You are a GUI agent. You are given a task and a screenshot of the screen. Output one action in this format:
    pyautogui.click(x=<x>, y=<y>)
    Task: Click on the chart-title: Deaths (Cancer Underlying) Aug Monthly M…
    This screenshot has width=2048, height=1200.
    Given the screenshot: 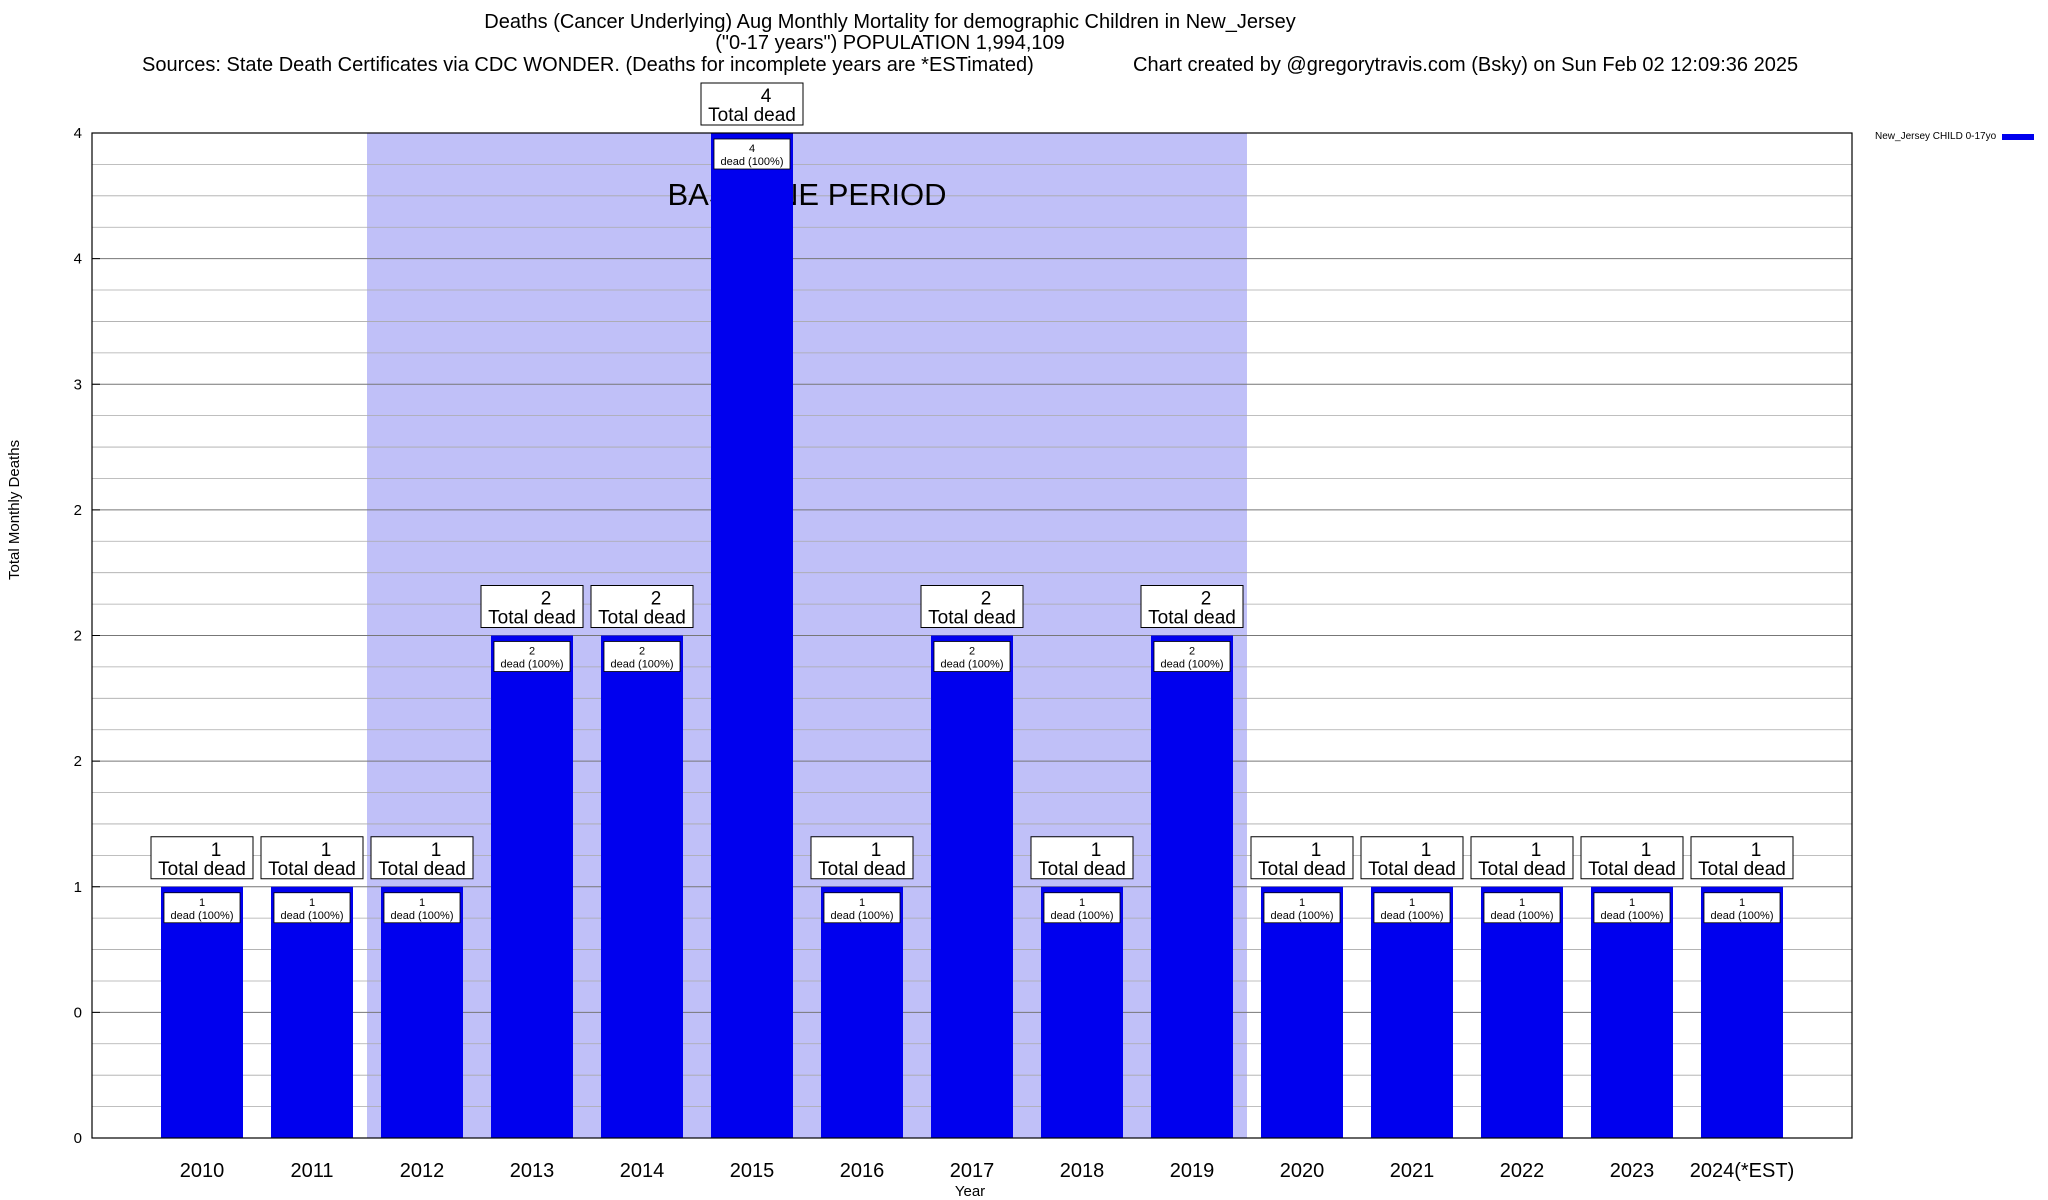 What is the action you would take?
    pyautogui.click(x=890, y=33)
    